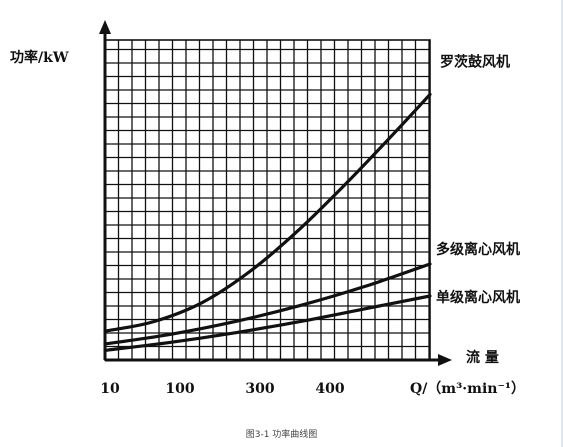 Image resolution: width=563 pixels, height=447 pixels. I want to click on figure-caption: 图3-1 功率曲线图, so click(281, 435).